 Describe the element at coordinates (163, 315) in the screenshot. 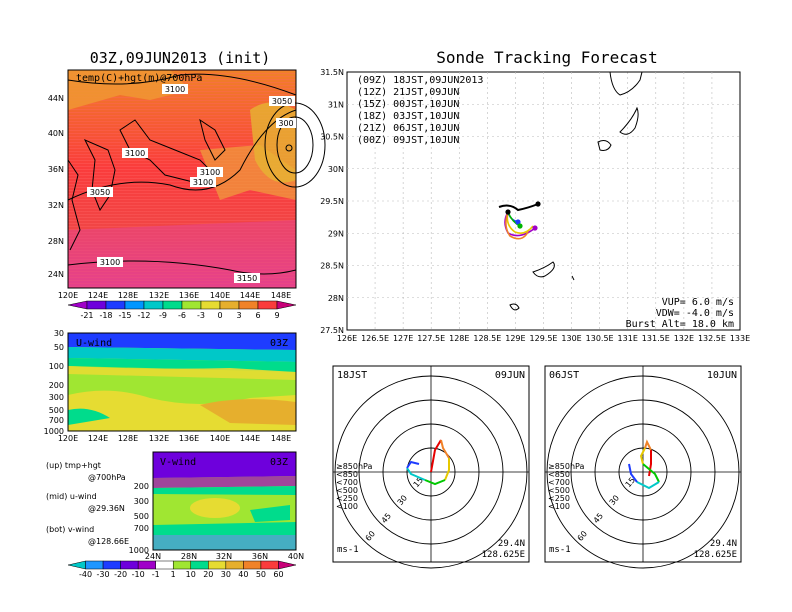

I see `colorbar-label: -9` at that location.